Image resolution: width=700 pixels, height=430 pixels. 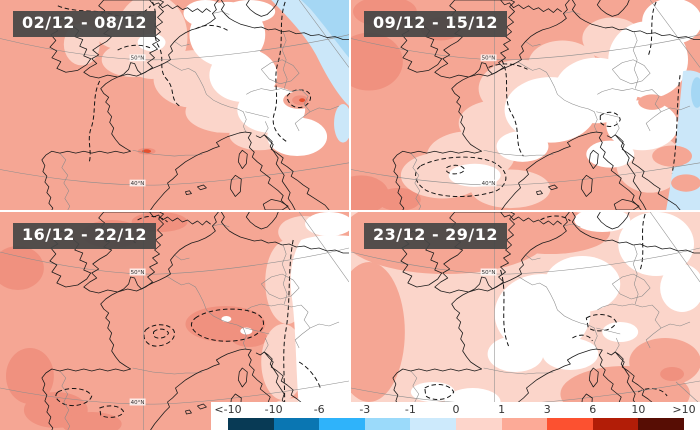 What do you see at coordinates (638, 409) in the screenshot?
I see `legend-tick-label: 10` at bounding box center [638, 409].